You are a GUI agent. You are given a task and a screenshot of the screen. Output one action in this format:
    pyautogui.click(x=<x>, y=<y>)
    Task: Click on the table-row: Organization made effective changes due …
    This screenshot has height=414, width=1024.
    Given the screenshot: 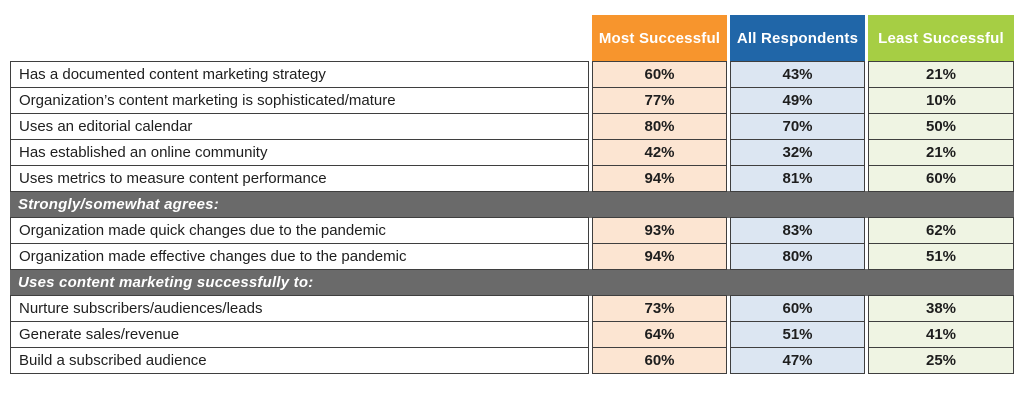 What is the action you would take?
    pyautogui.click(x=512, y=256)
    